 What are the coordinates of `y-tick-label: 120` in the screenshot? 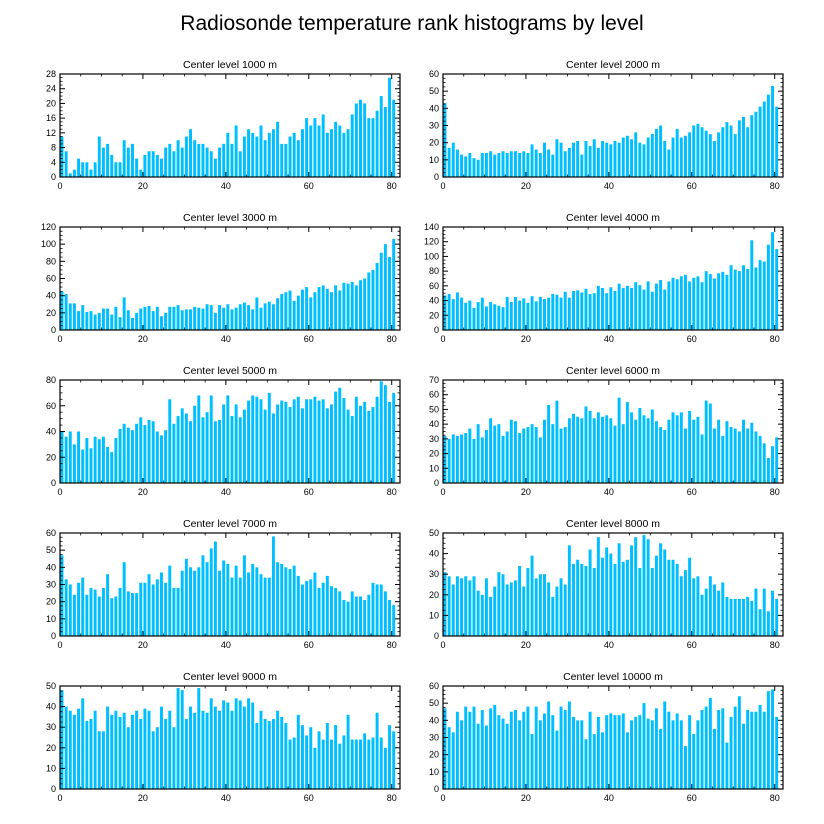 It's located at (48, 227).